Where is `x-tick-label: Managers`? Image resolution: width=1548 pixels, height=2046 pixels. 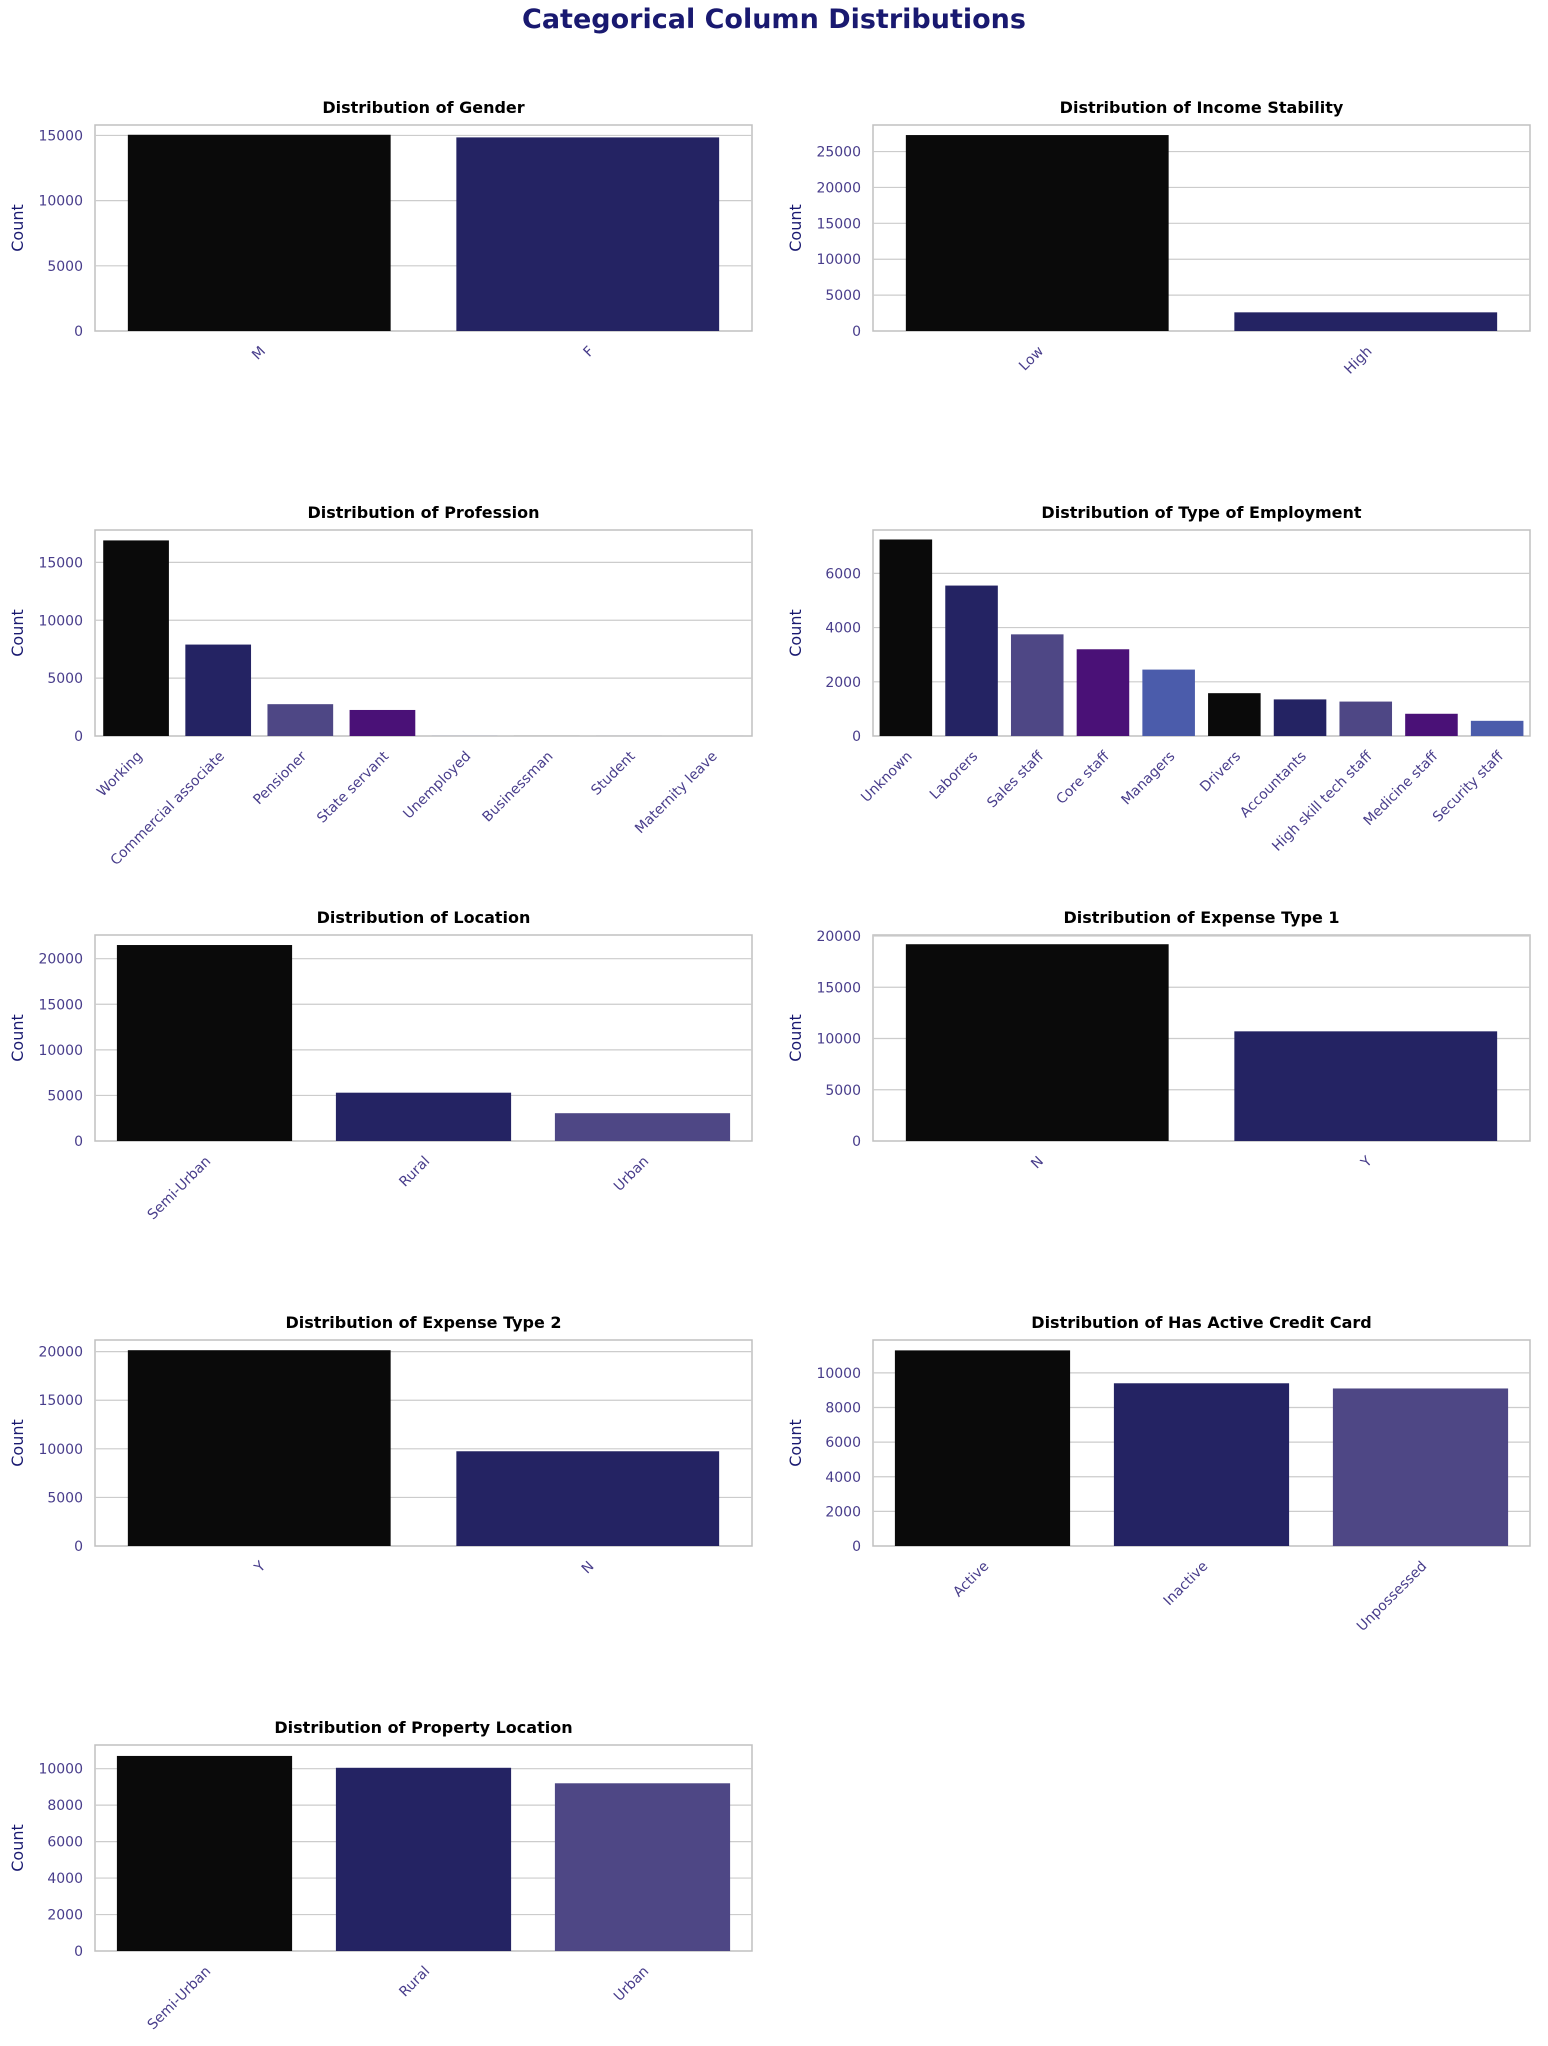 x-tick-label: Managers is located at coordinates (1149, 778).